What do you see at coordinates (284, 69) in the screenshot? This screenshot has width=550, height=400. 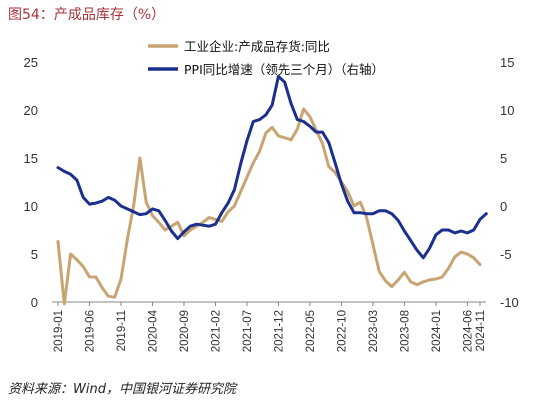 I see `legend-label-ppi: PPI同比增速（领先三个月）（右轴）` at bounding box center [284, 69].